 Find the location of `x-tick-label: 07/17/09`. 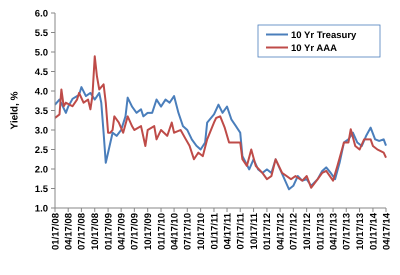

x-tick-label: 07/17/09 is located at coordinates (135, 231).